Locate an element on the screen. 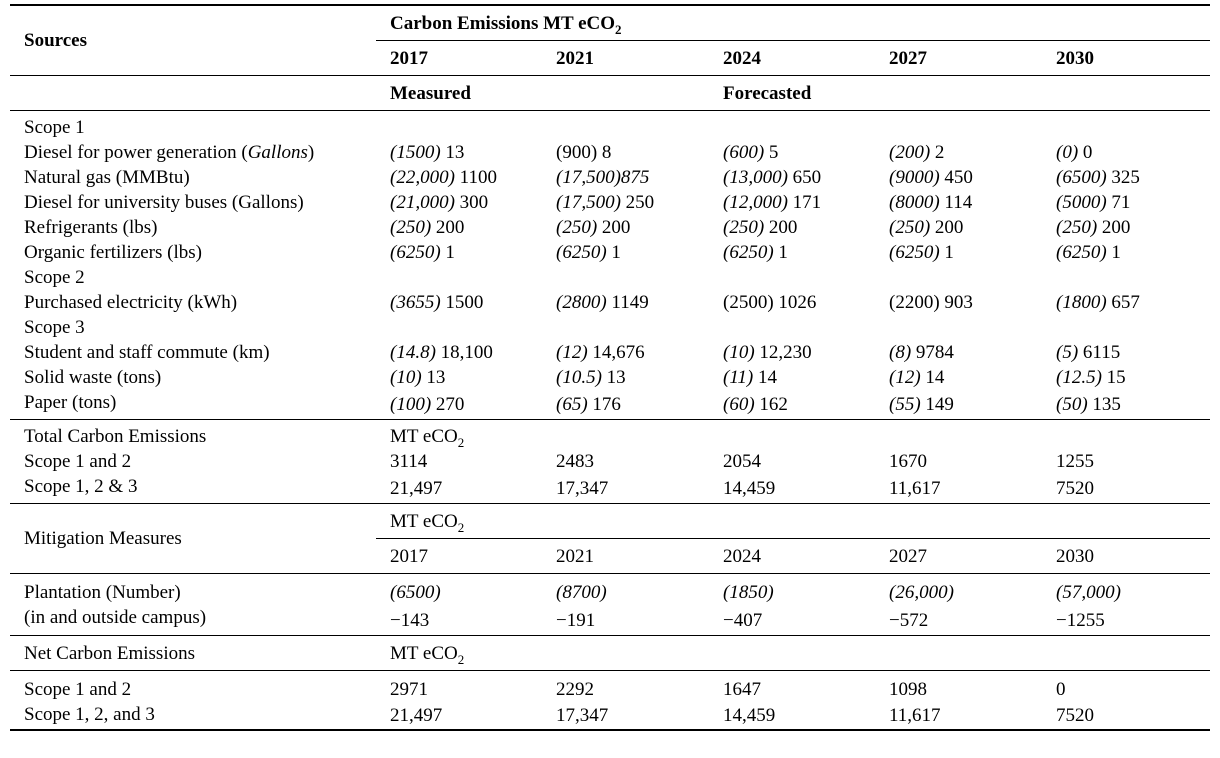 This screenshot has width=1220, height=758. table-cell: 1670 is located at coordinates (908, 461).